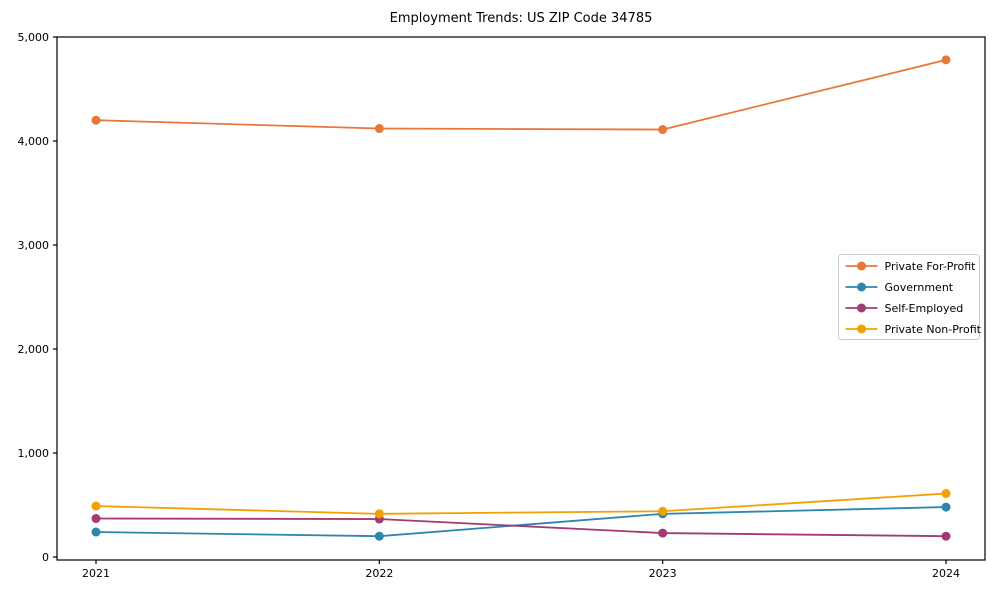 The width and height of the screenshot is (1000, 600). I want to click on legend-label: Government, so click(919, 287).